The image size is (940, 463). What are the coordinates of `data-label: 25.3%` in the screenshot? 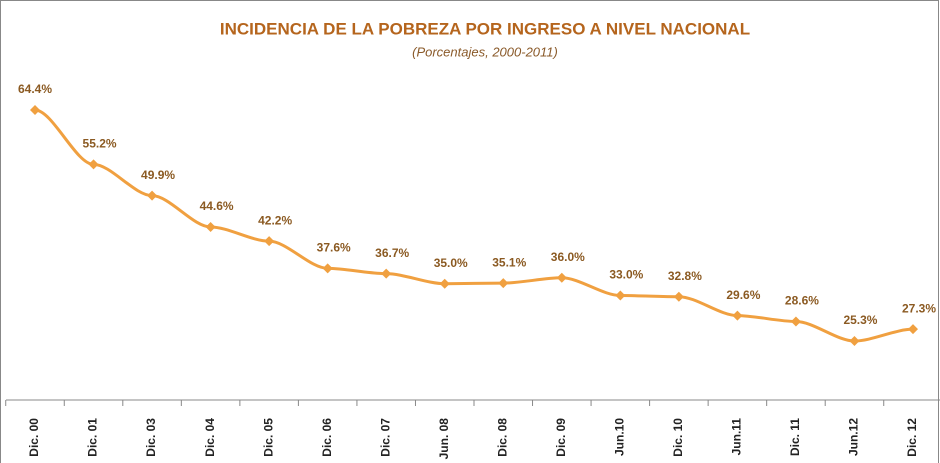 It's located at (860, 320).